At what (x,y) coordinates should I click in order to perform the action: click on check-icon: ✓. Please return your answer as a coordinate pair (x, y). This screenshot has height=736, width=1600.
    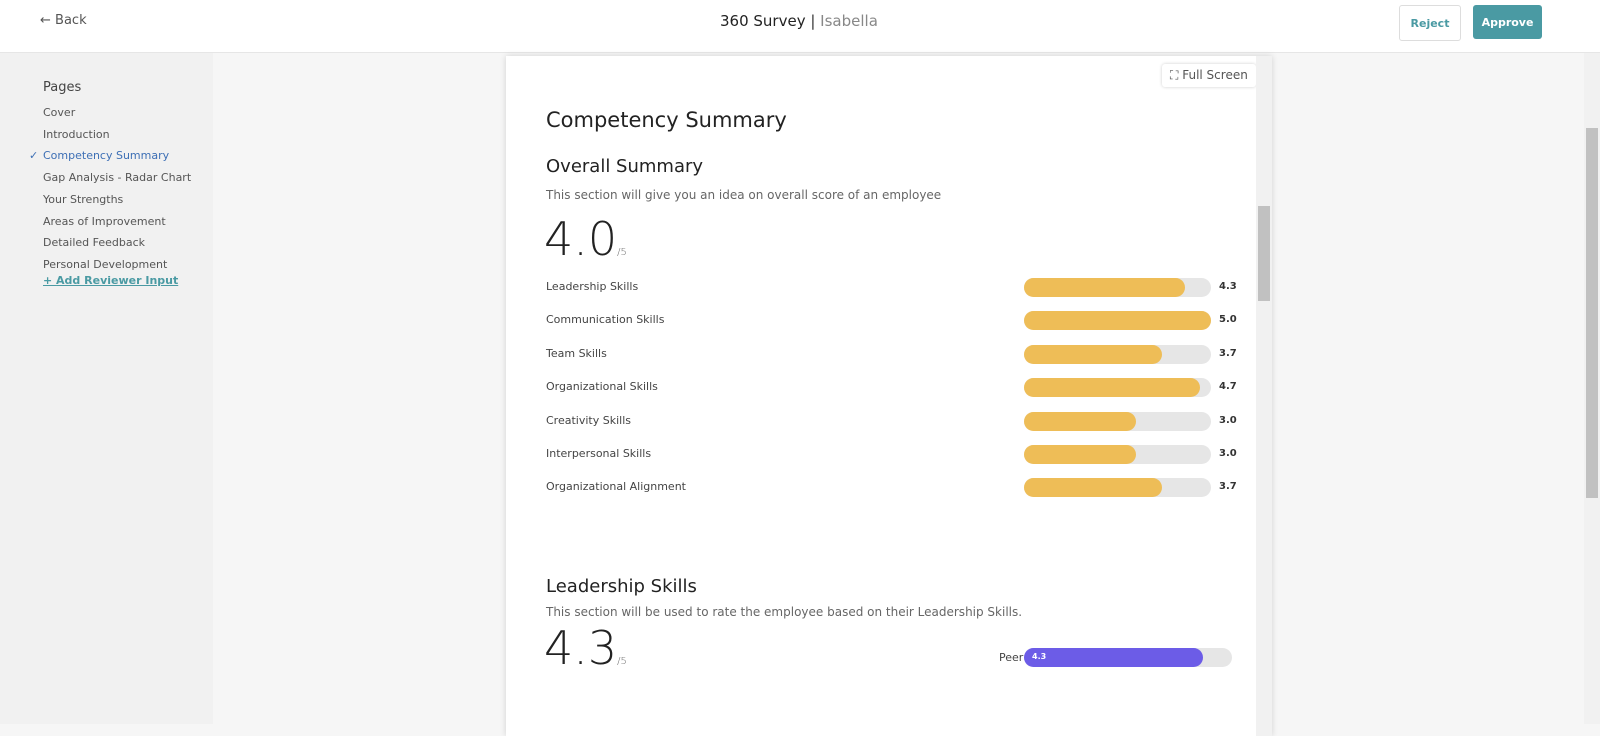
    Looking at the image, I should click on (34, 156).